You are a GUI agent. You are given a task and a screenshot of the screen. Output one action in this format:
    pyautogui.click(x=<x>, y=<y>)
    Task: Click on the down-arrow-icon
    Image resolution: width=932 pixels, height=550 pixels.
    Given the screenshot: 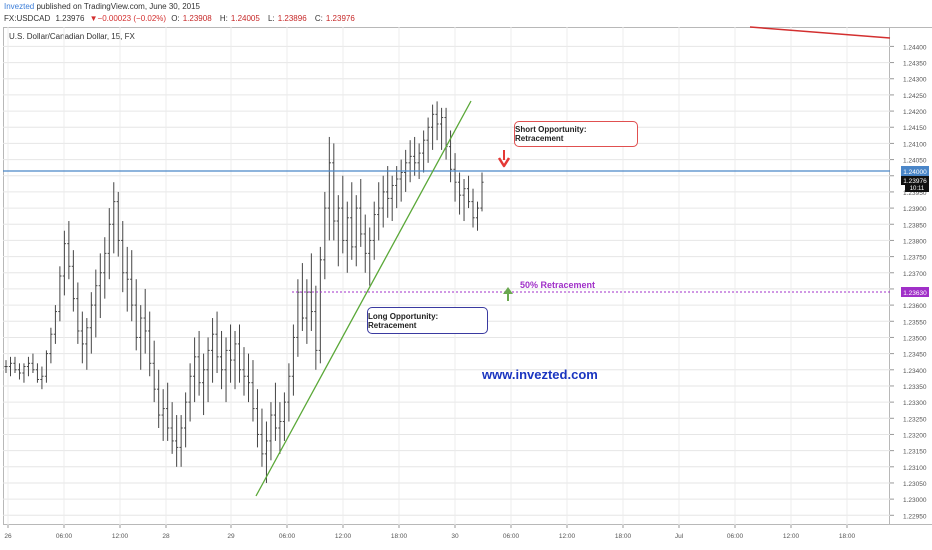 What is the action you would take?
    pyautogui.click(x=504, y=159)
    